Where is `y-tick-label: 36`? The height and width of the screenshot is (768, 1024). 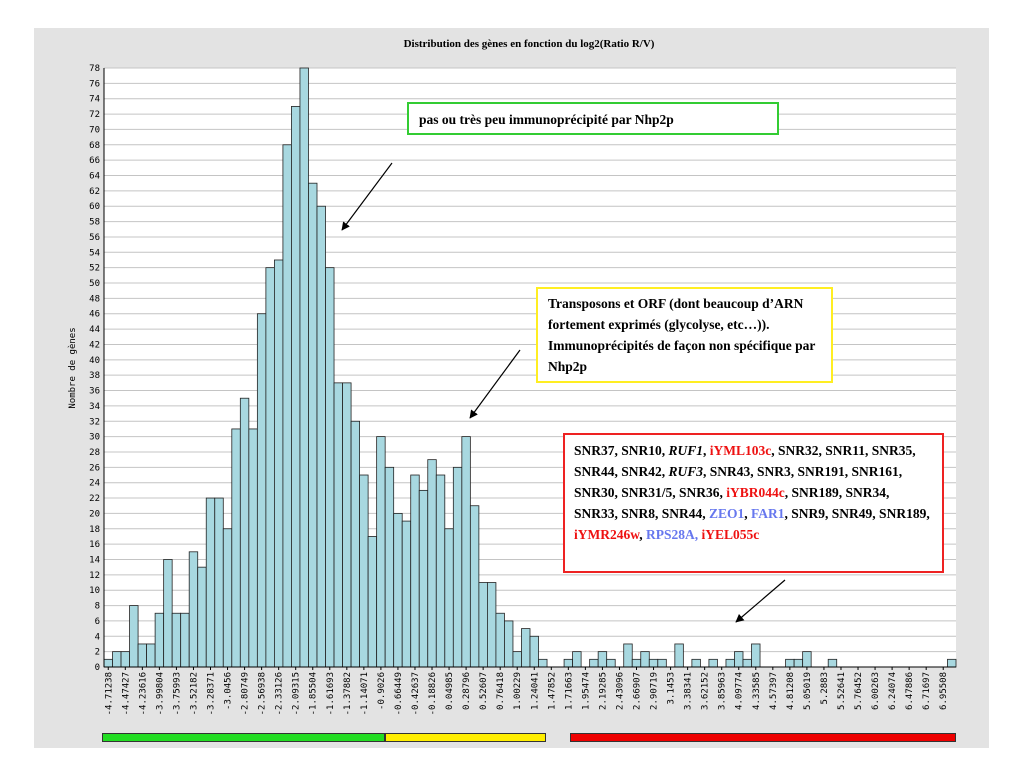 y-tick-label: 36 is located at coordinates (94, 392).